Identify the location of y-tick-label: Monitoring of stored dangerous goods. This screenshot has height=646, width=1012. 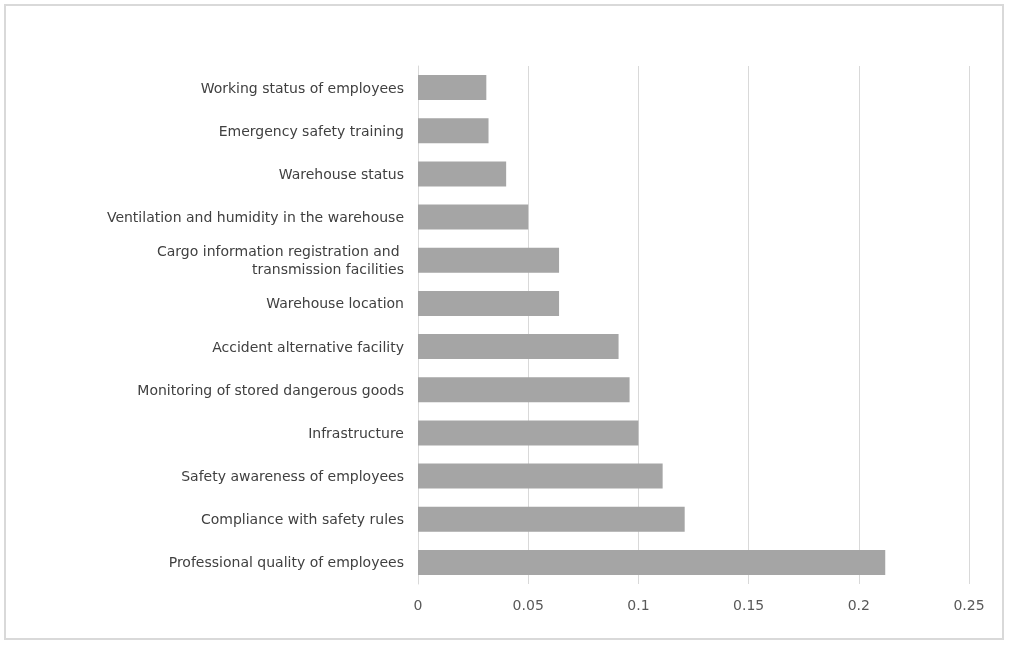
(270, 389).